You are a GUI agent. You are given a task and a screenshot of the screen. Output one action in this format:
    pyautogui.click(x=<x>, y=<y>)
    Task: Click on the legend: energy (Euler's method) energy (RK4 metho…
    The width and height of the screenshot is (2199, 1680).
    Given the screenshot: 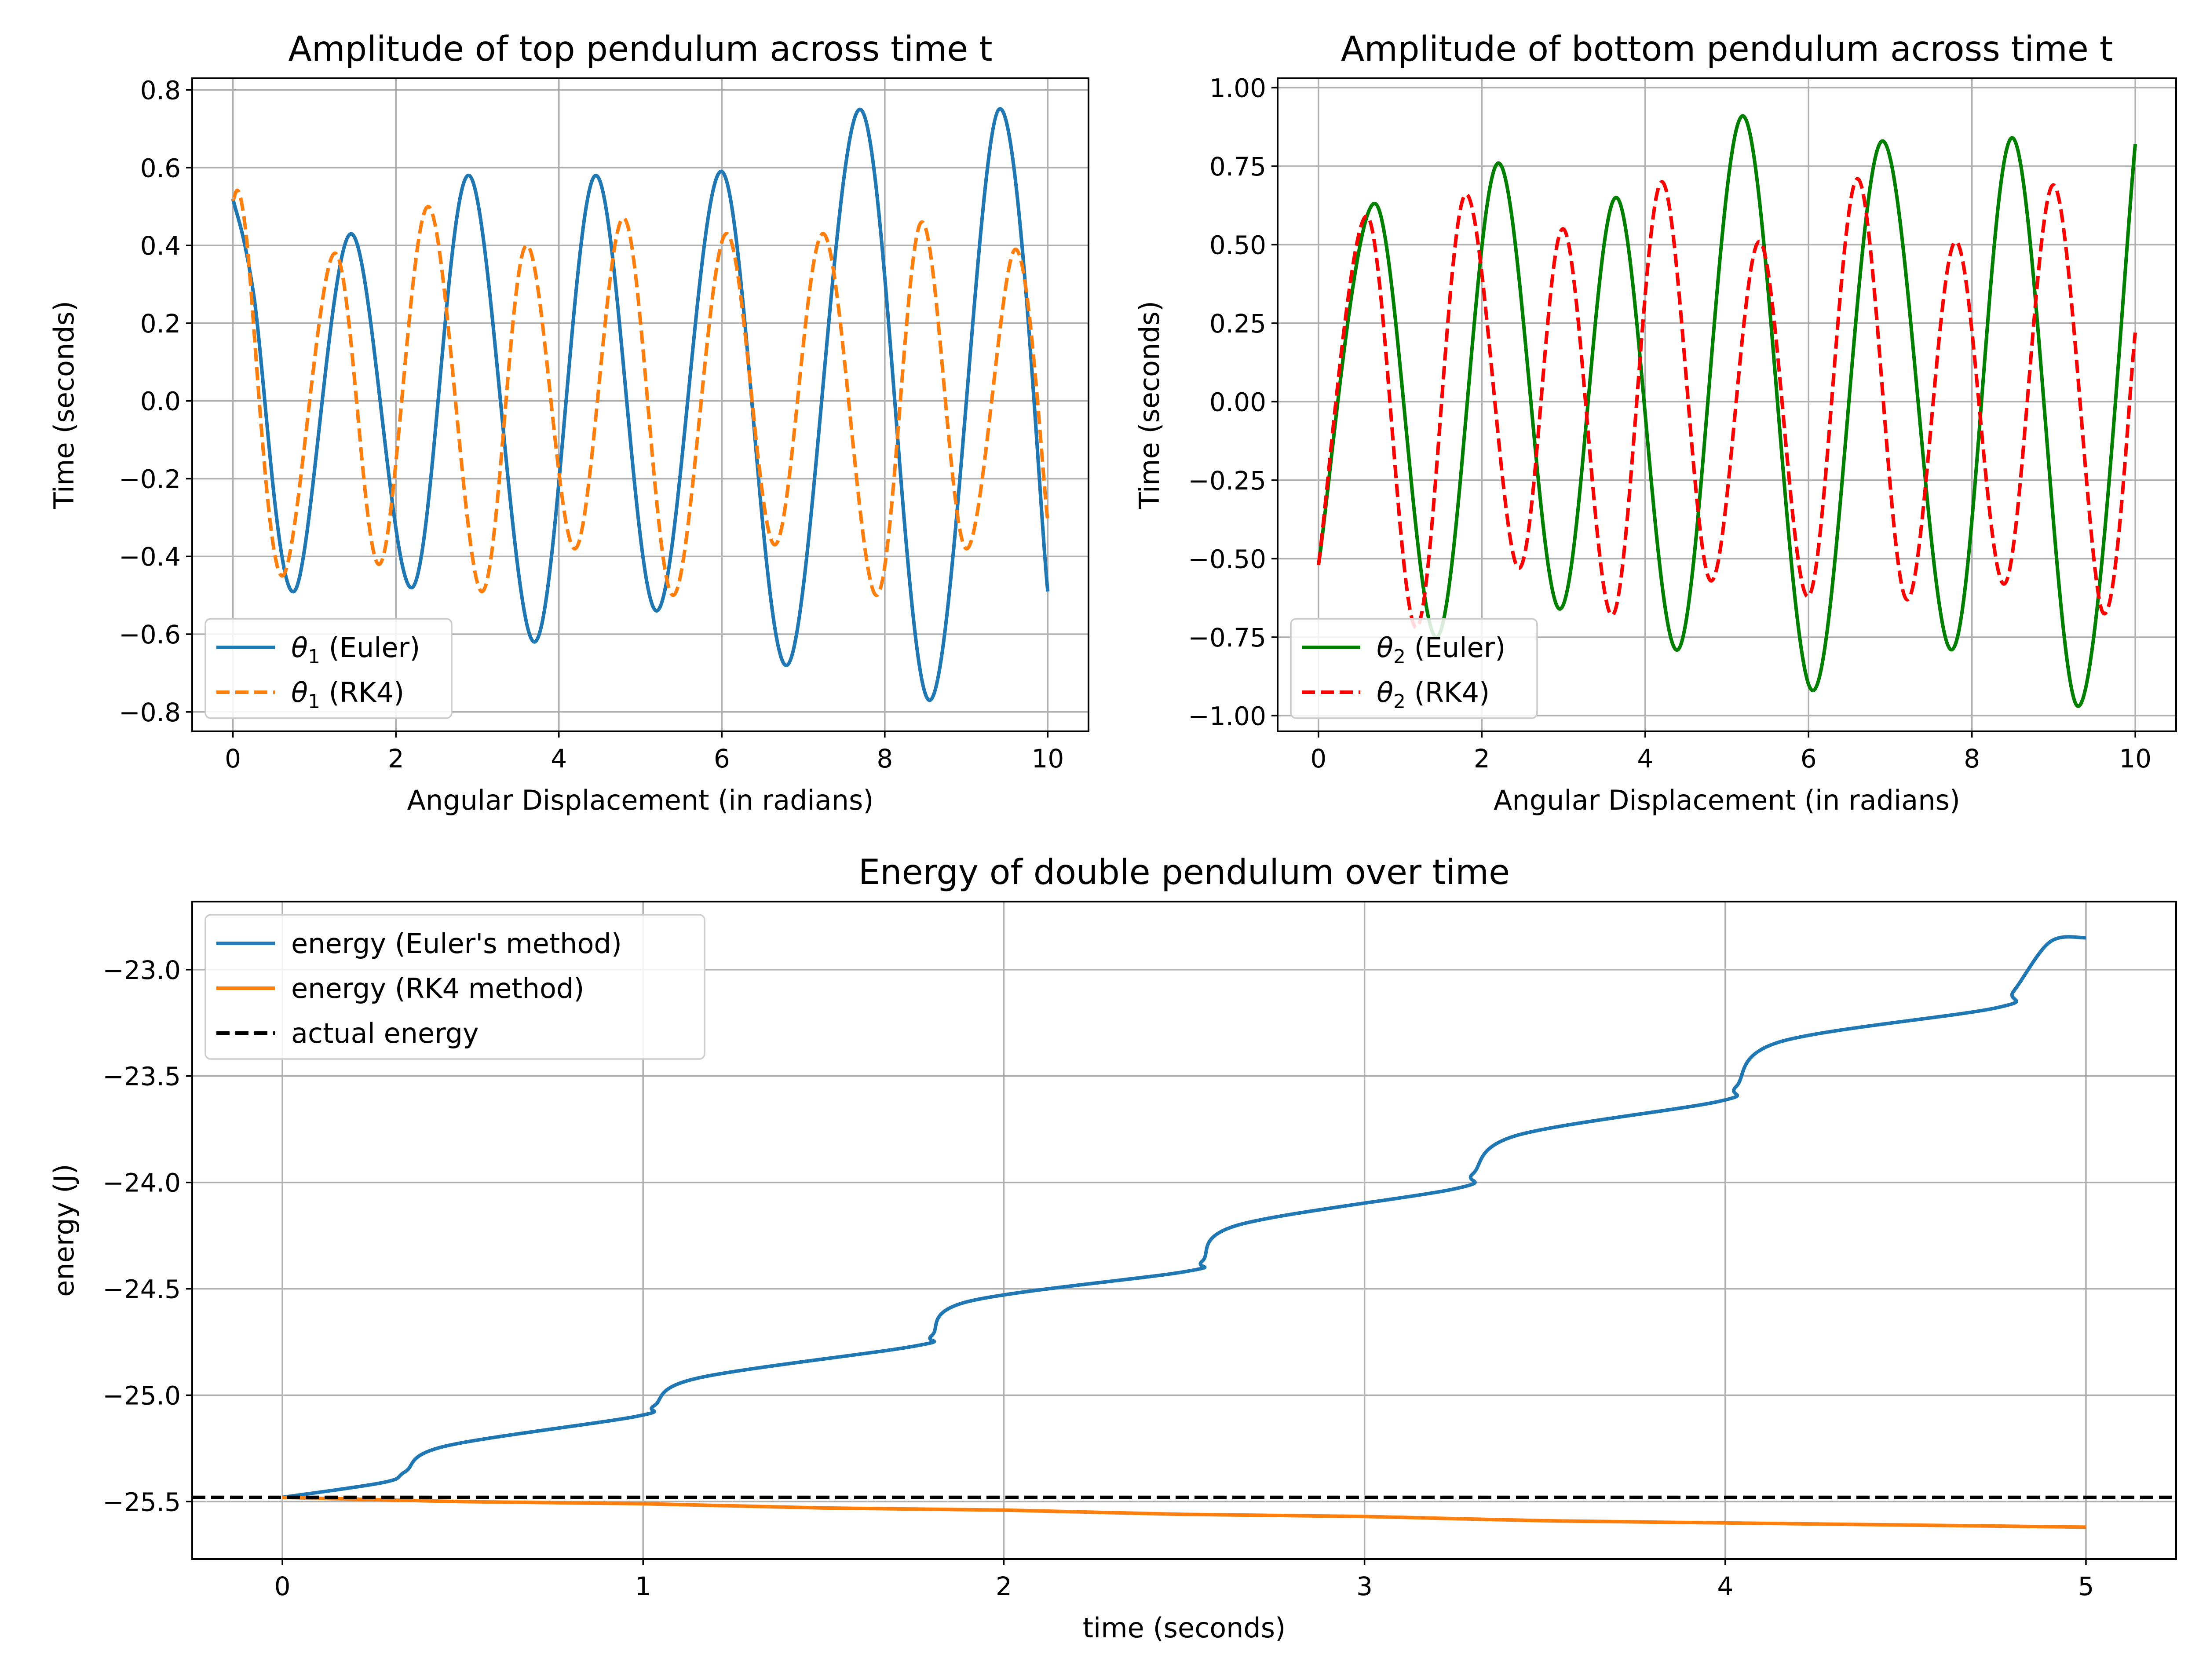 What is the action you would take?
    pyautogui.click(x=455, y=987)
    